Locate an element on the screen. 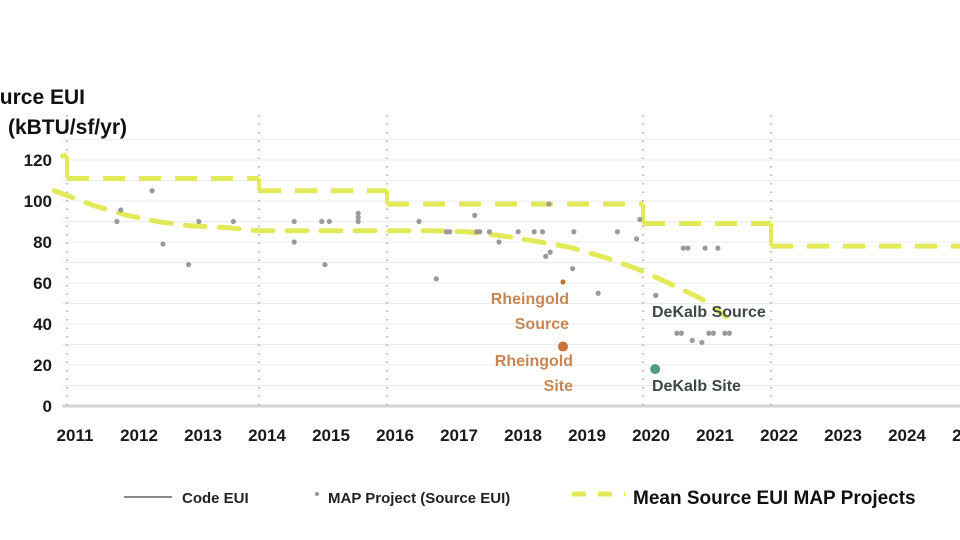 This screenshot has width=960, height=540. y-tick-label: 20 is located at coordinates (42, 365).